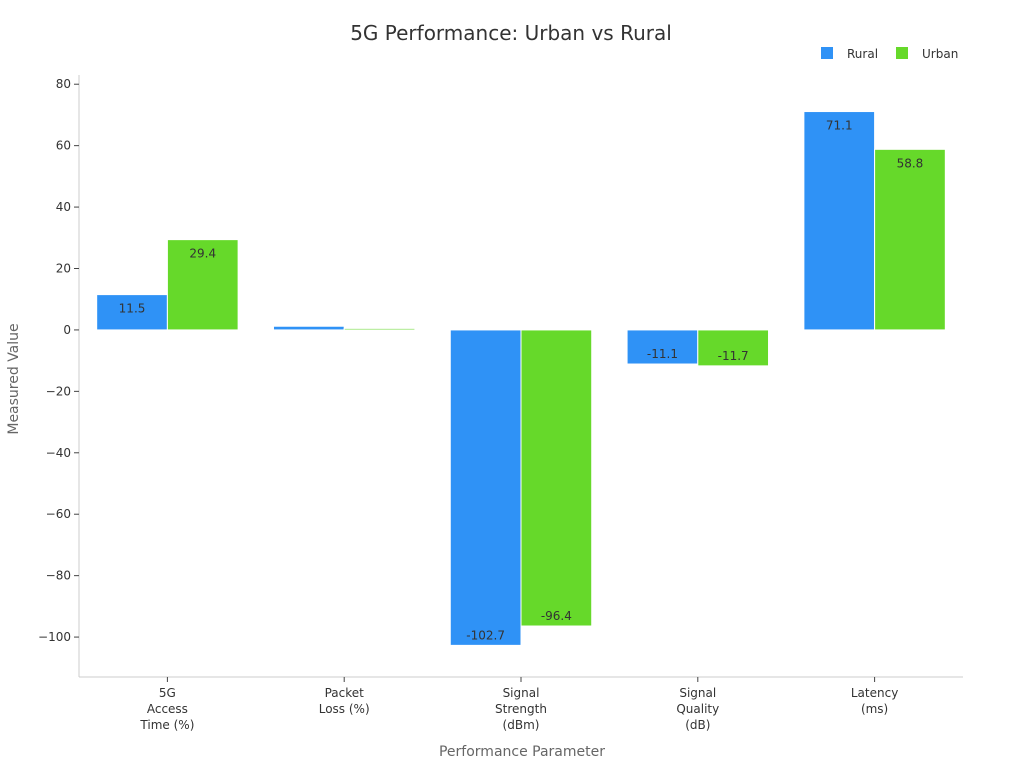 This screenshot has height=768, width=1024. What do you see at coordinates (166, 709) in the screenshot?
I see `x-tick-label: 5G Access Time (%)` at bounding box center [166, 709].